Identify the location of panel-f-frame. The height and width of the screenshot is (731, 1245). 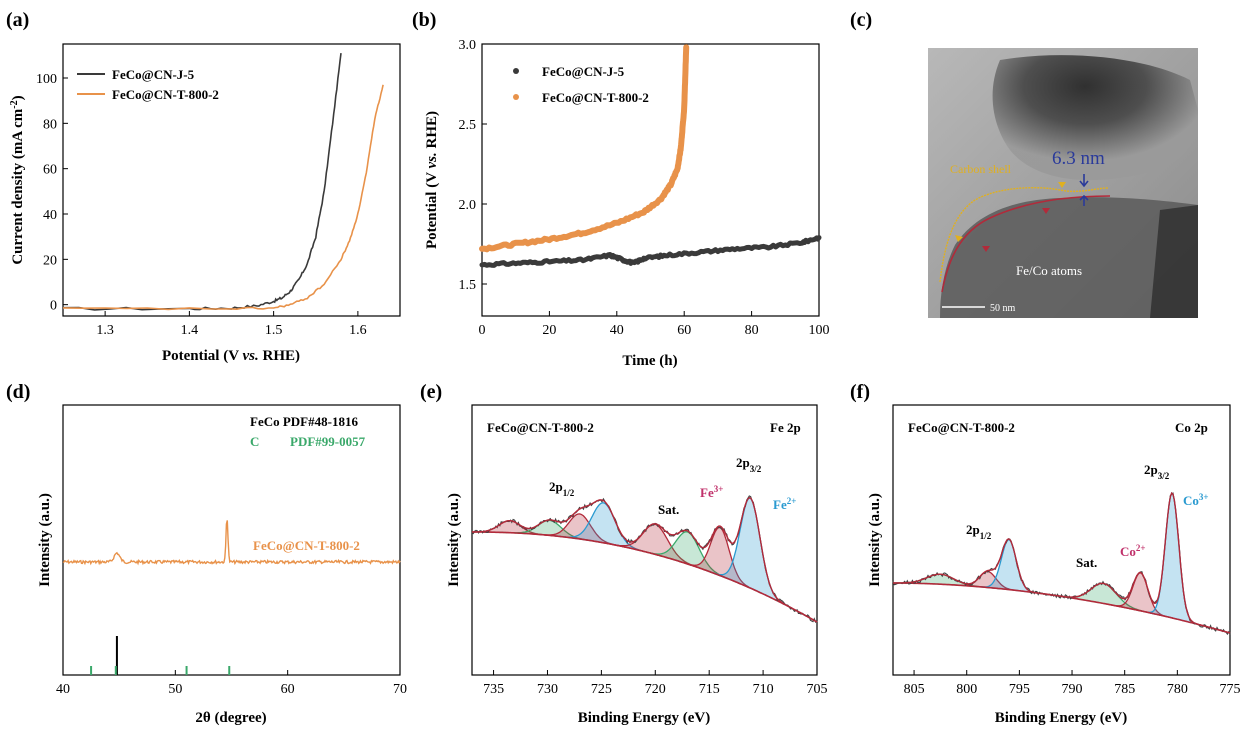
(1061, 540).